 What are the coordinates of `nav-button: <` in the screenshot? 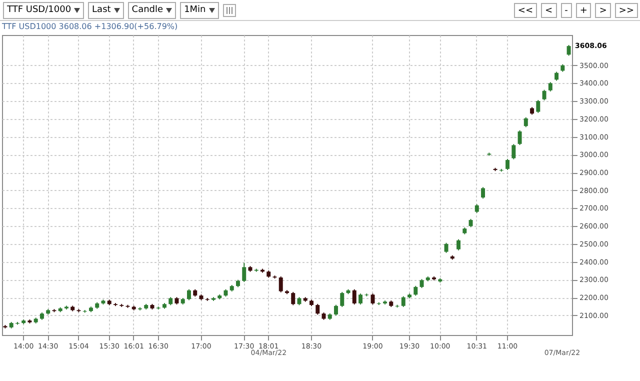 It's located at (549, 10).